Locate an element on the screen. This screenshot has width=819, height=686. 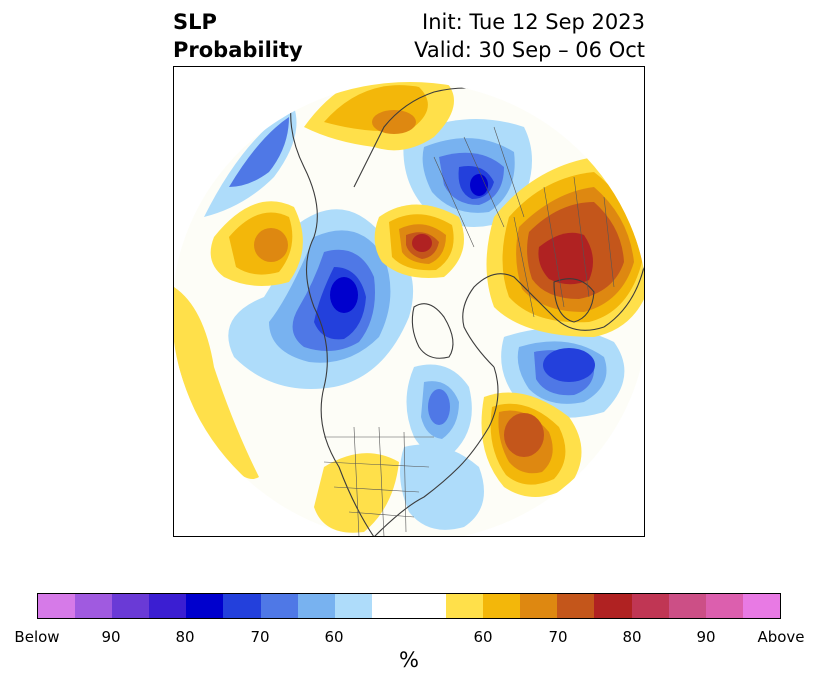
above-anomaly-west-europe is located at coordinates (531, 444).